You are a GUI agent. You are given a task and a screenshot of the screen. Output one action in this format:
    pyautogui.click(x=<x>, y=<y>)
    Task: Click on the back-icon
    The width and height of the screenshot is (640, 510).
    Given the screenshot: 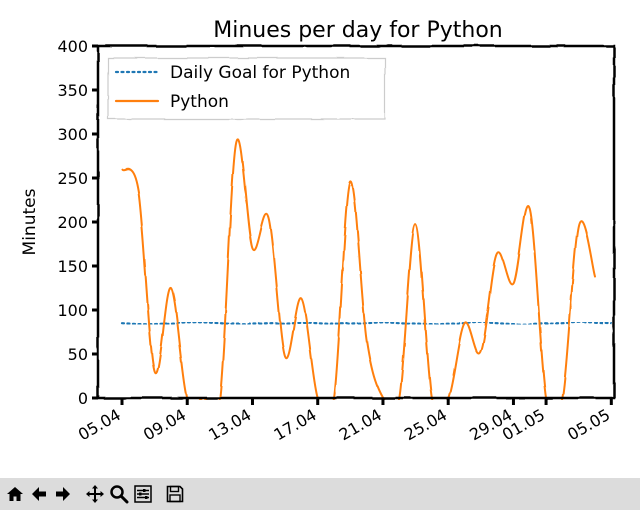 What is the action you would take?
    pyautogui.click(x=39, y=494)
    